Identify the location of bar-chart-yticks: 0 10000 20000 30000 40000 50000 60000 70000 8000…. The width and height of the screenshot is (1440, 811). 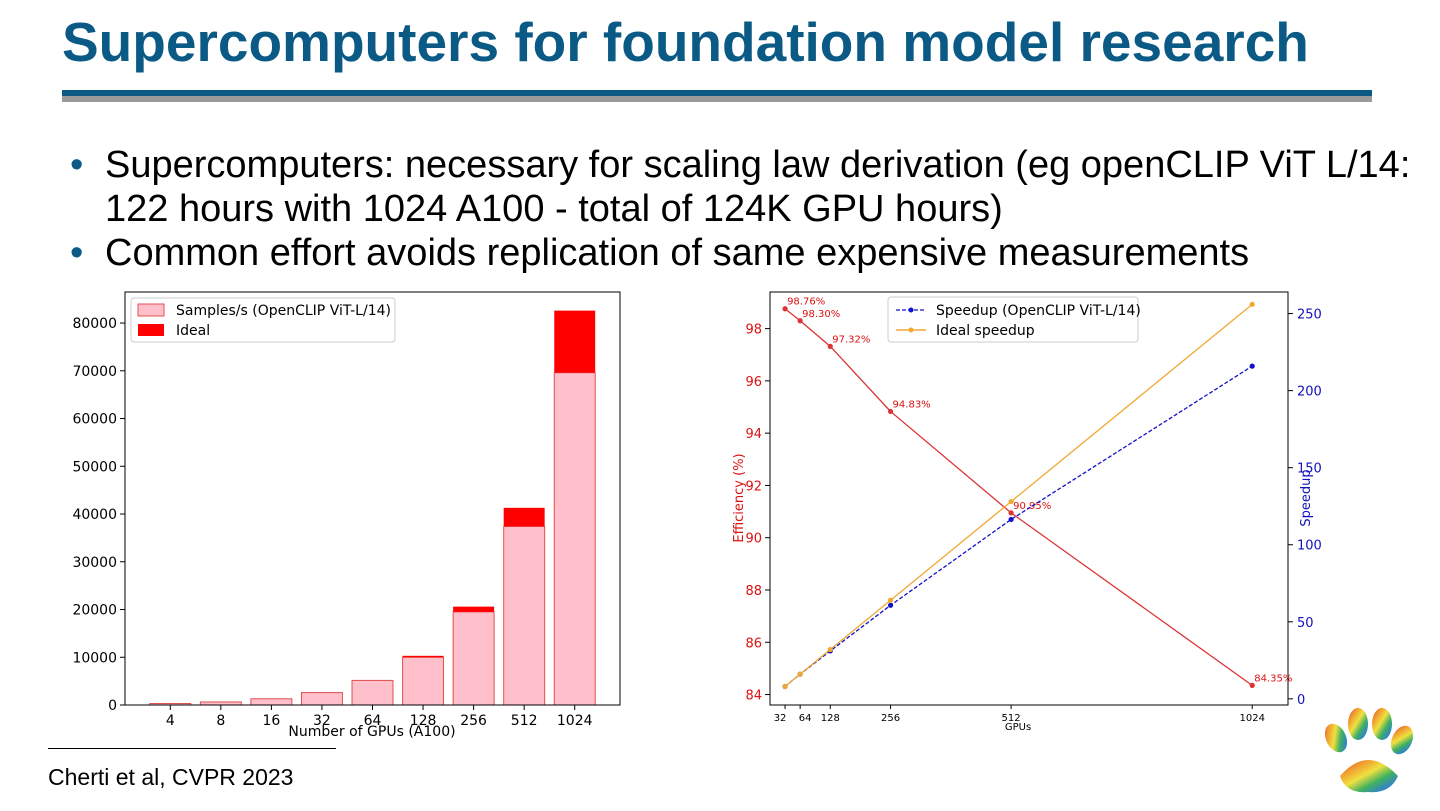
(98, 515).